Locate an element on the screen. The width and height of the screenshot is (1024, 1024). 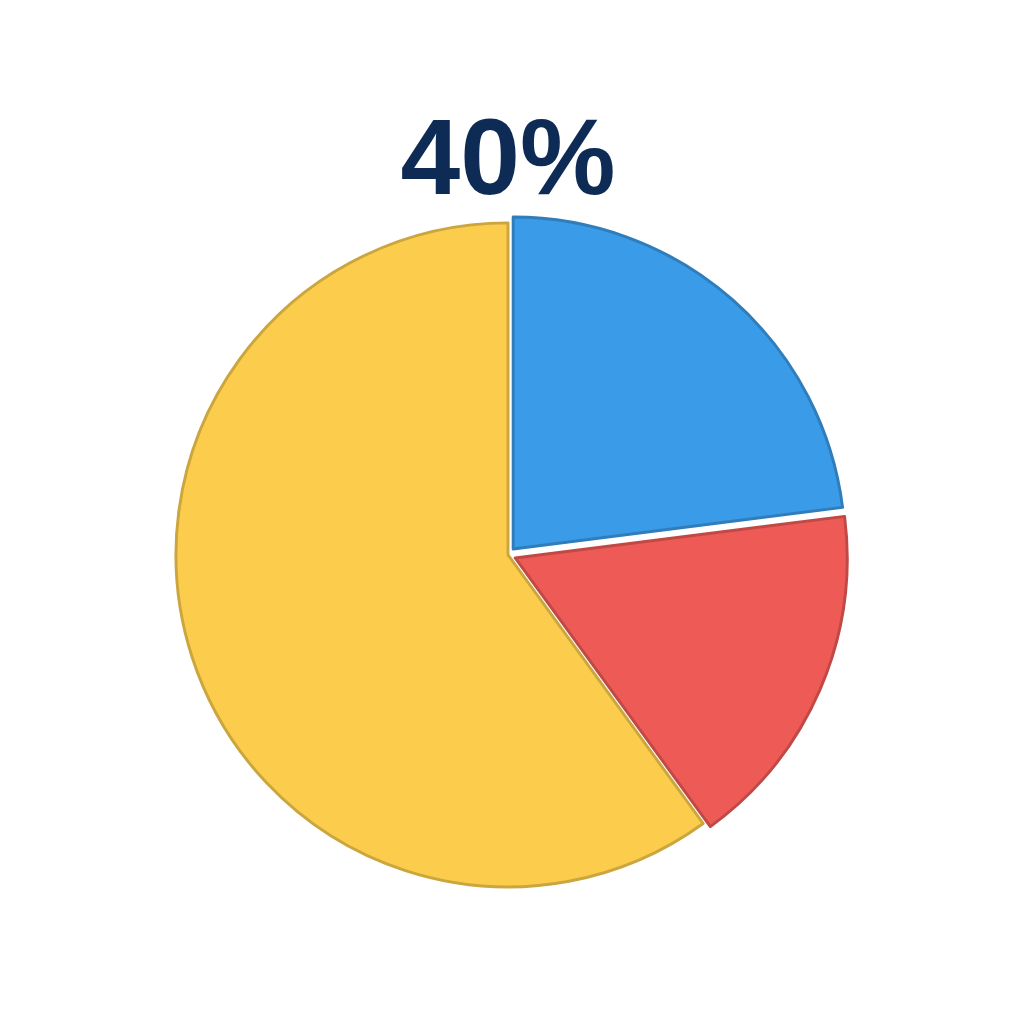
chart-title: 40% is located at coordinates (508, 156).